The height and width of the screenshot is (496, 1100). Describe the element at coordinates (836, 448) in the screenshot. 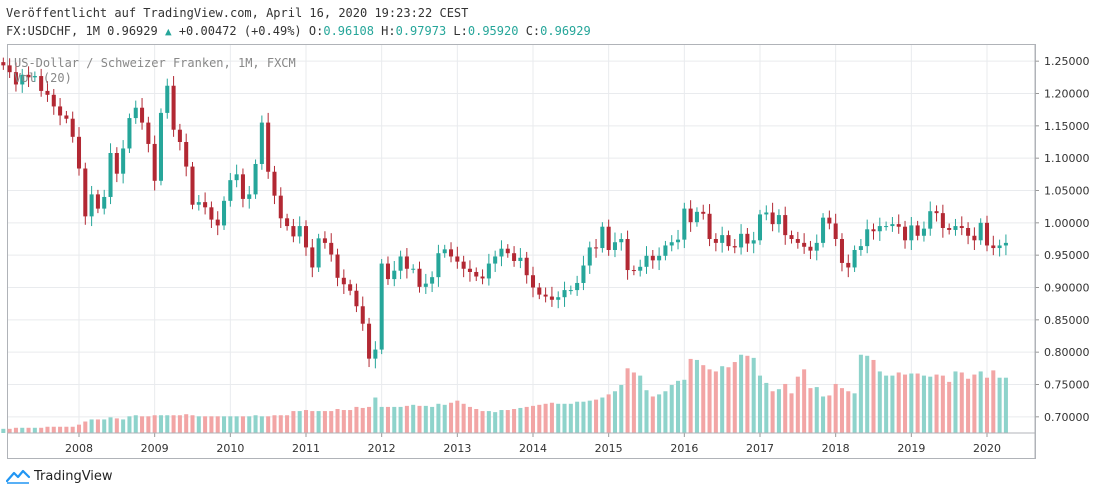

I see `x-tick-label: 2018` at that location.